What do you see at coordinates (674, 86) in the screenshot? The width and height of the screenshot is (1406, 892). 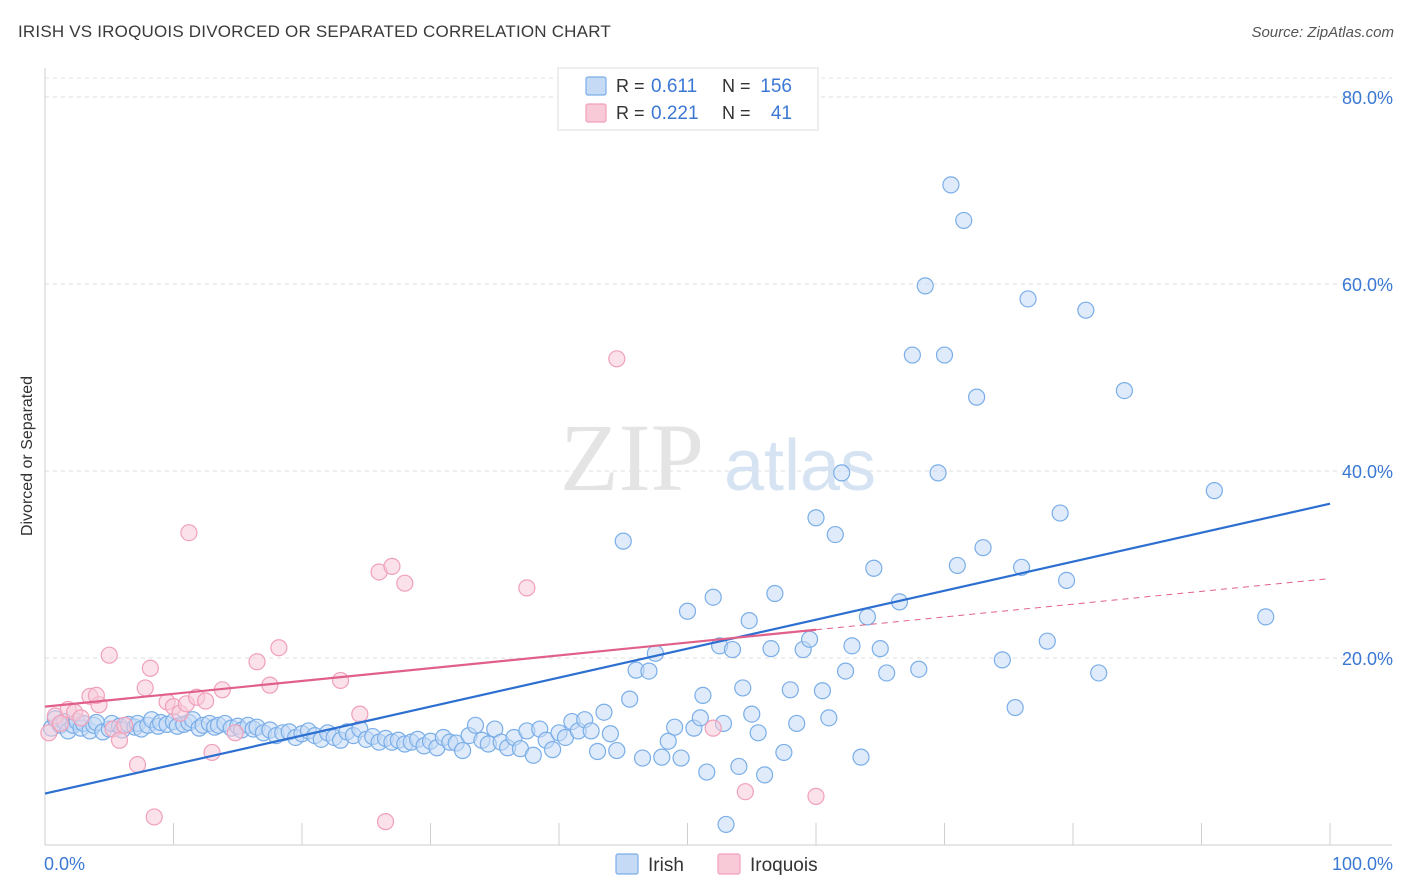 I see `legend-r-value-0: 0.611` at bounding box center [674, 86].